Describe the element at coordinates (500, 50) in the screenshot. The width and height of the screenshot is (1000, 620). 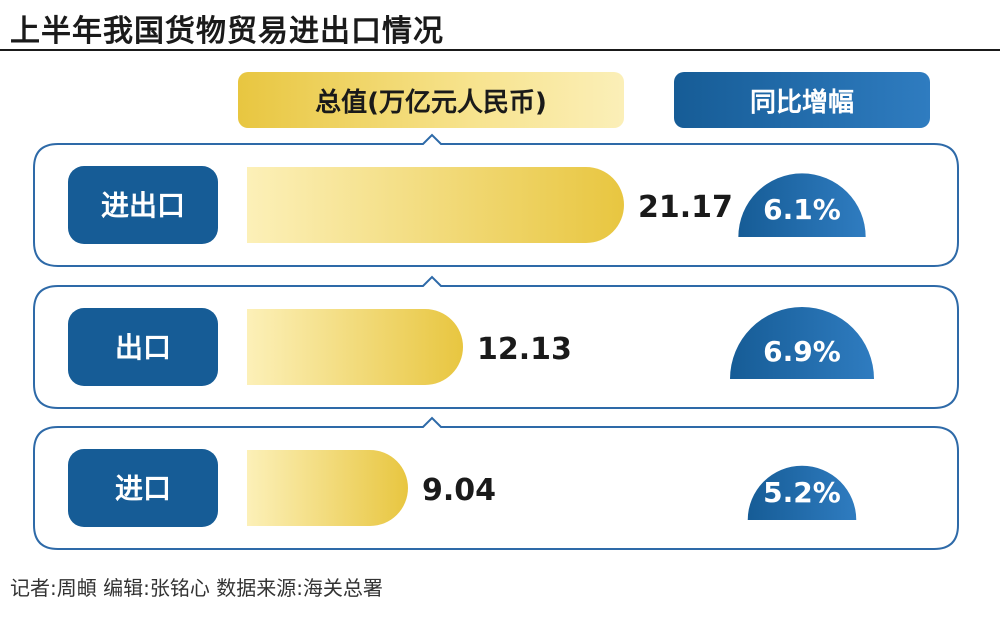
I see `title-divider` at that location.